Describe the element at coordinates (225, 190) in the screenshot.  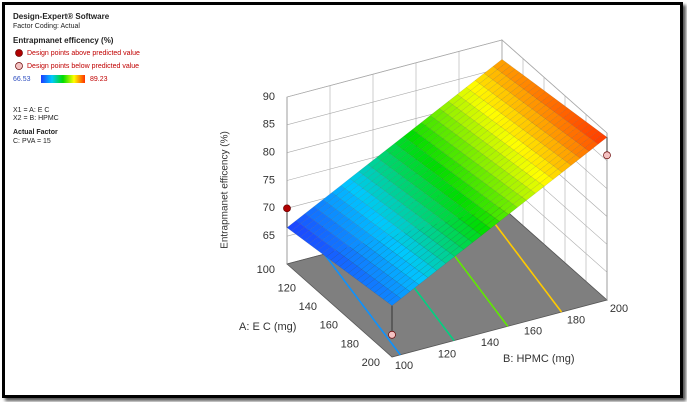
I see `z-axis-title: Entrapmanet efficency (%)` at that location.